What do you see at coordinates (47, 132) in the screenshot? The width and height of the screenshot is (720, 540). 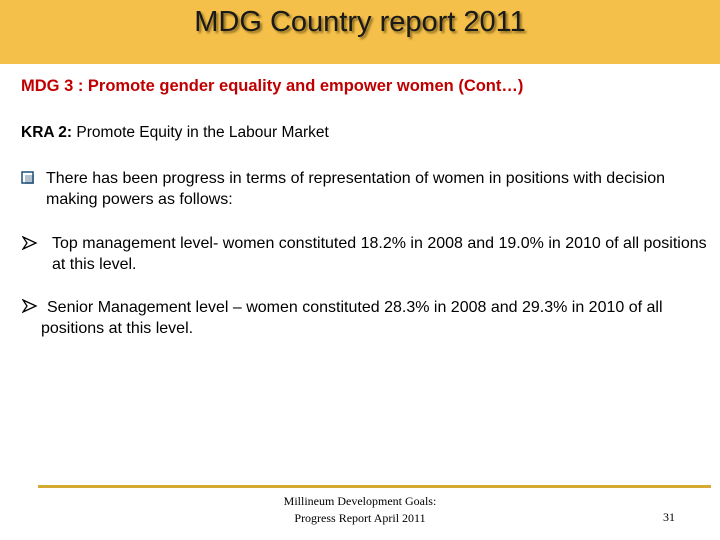 I see `kra-label: KRA 2:` at bounding box center [47, 132].